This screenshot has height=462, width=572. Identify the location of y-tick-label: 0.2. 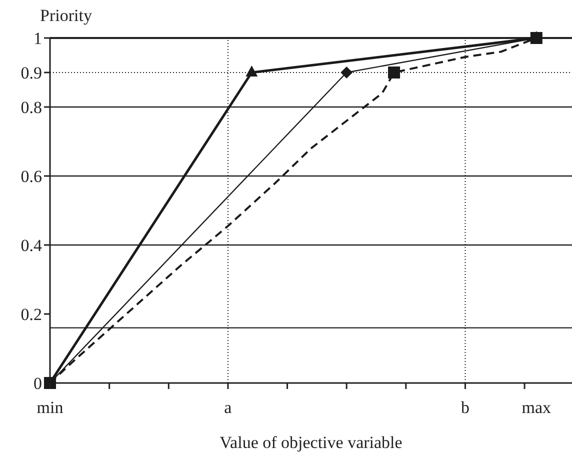
(31, 314).